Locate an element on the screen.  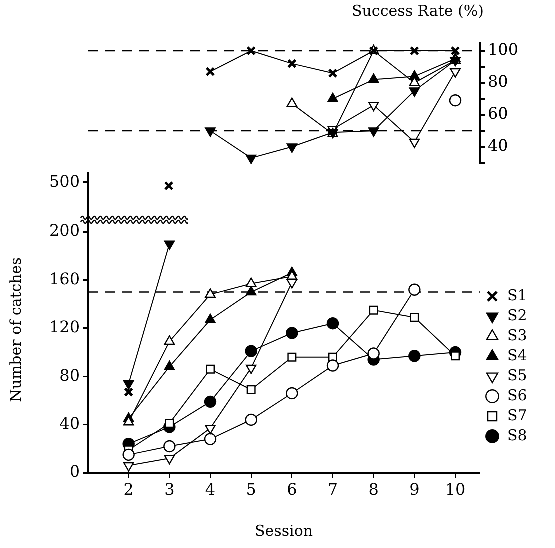
y-tick-label: 200 is located at coordinates (64, 230).